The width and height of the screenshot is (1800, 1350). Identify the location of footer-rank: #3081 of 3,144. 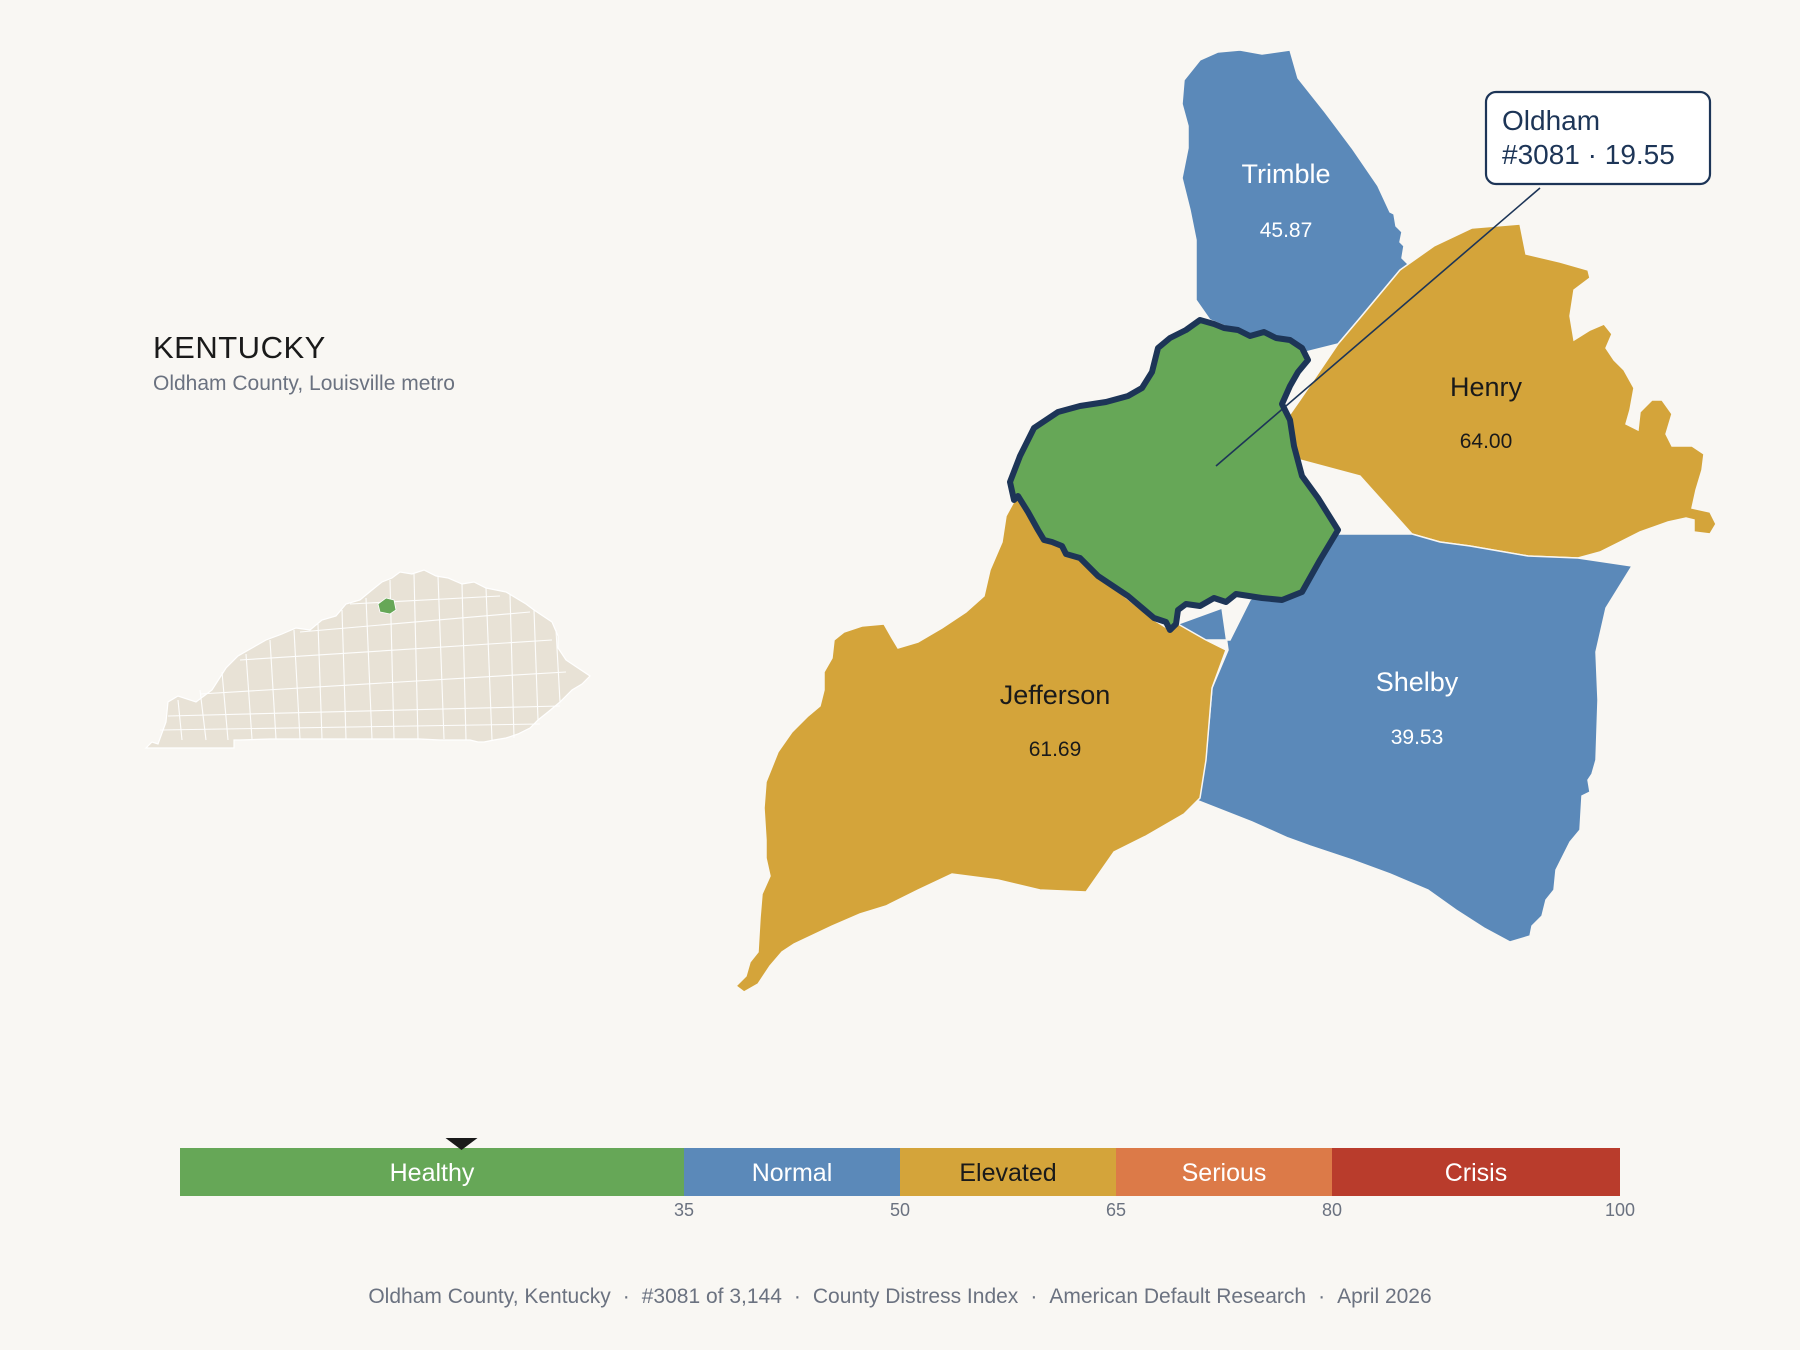
(711, 1296).